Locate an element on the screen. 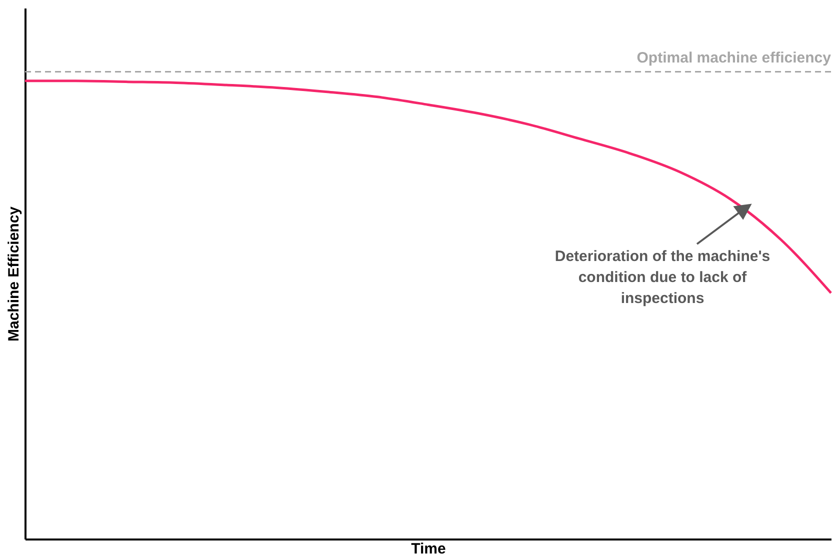 The image size is (833, 560). x-axis-title: Time is located at coordinates (428, 549).